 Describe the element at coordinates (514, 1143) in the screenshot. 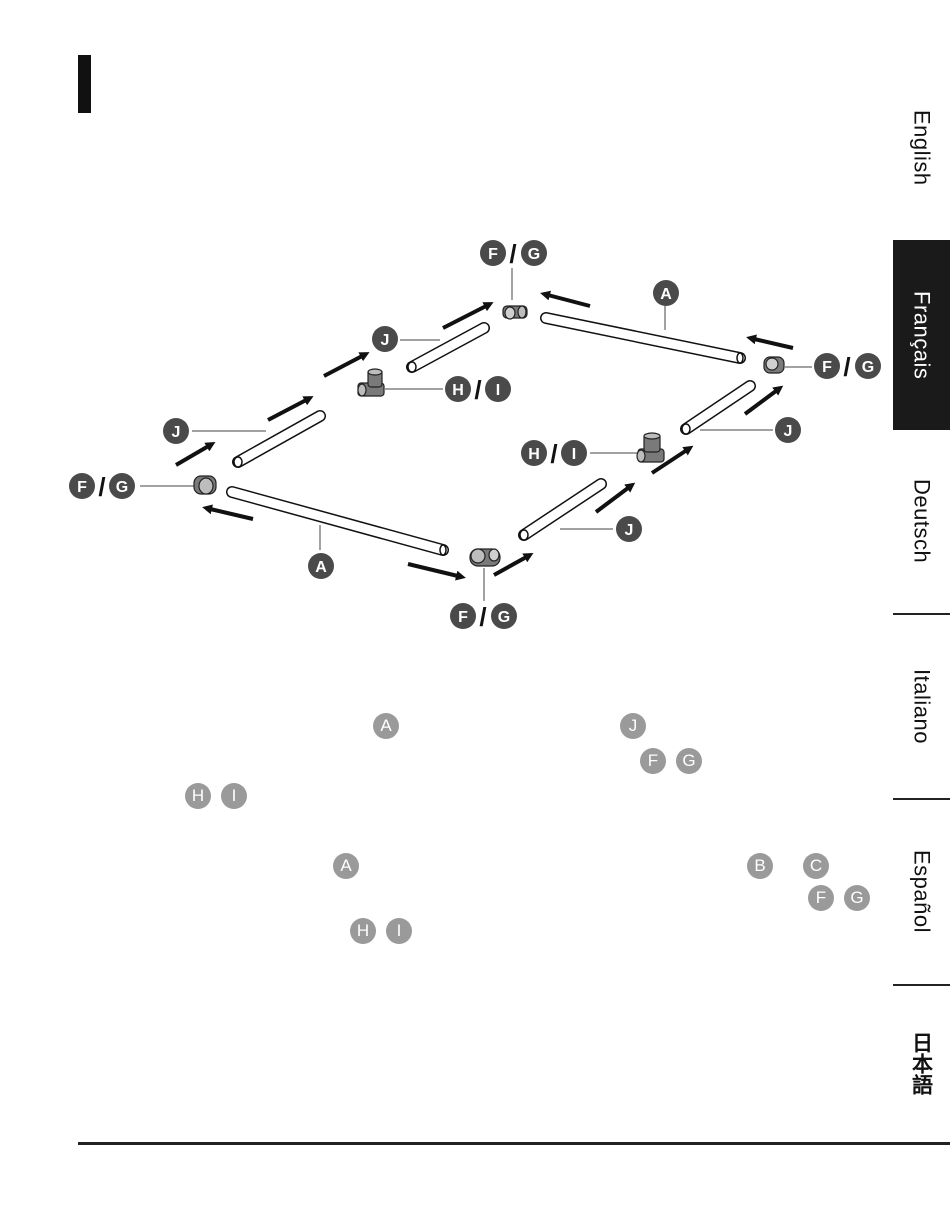

I see `footer-rule` at that location.